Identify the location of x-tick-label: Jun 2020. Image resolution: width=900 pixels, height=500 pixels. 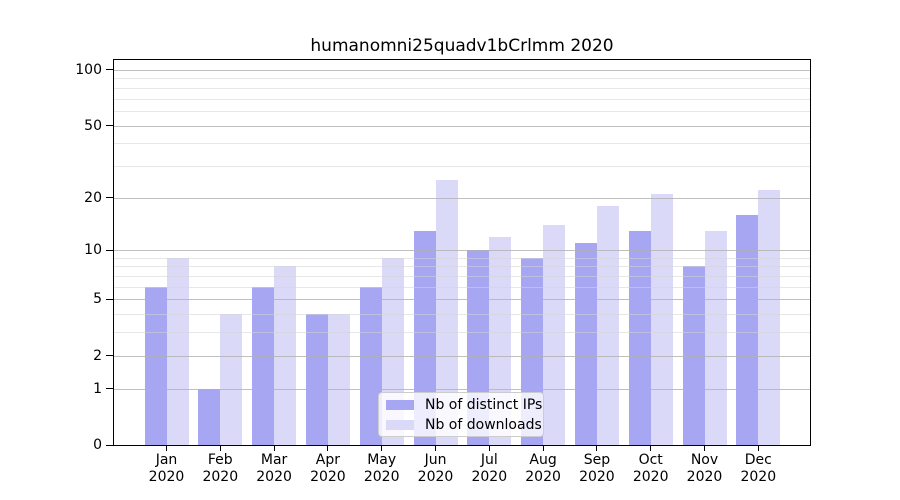
(435, 468).